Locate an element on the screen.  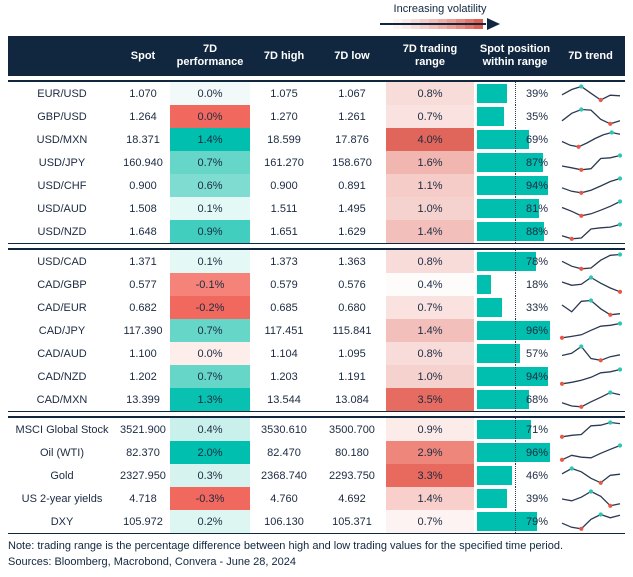
spot-value: 4.718 is located at coordinates (143, 498).